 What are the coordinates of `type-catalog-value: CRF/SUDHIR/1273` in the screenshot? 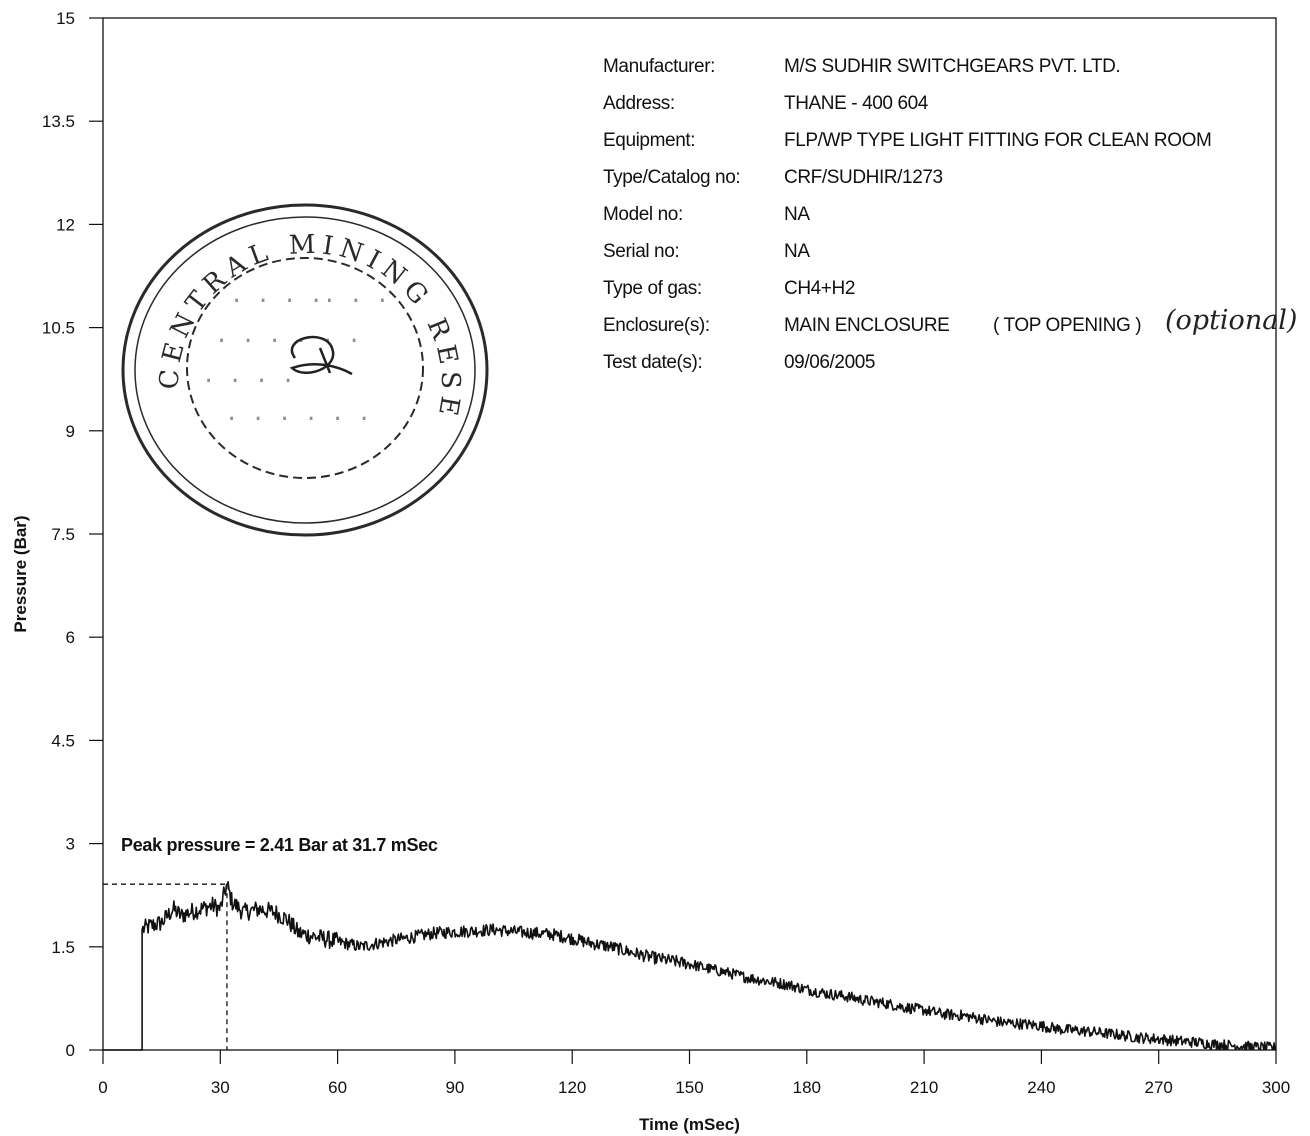 It's located at (863, 177).